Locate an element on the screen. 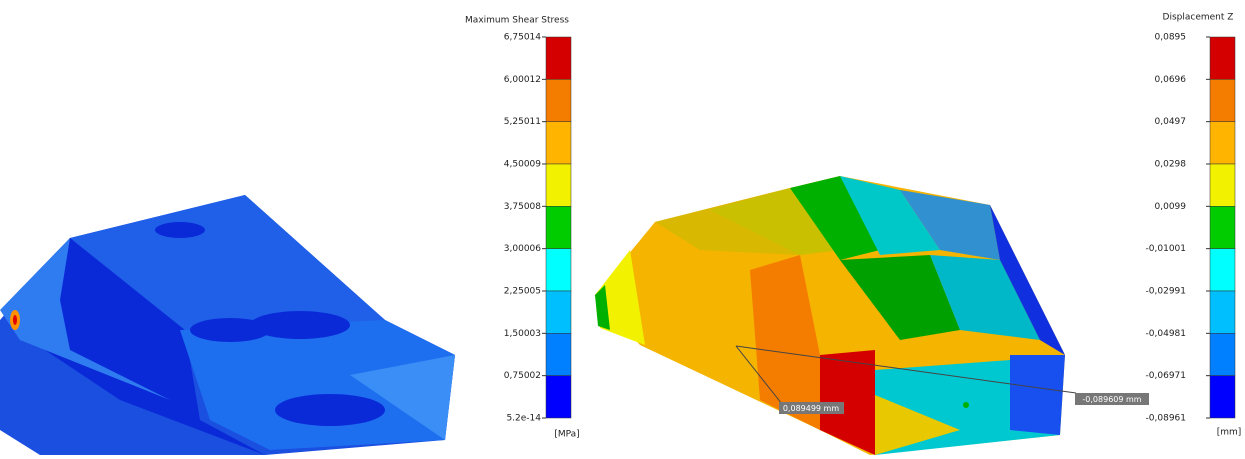 This screenshot has height=459, width=1245. callout-min: -0,089609 mm is located at coordinates (1111, 399).